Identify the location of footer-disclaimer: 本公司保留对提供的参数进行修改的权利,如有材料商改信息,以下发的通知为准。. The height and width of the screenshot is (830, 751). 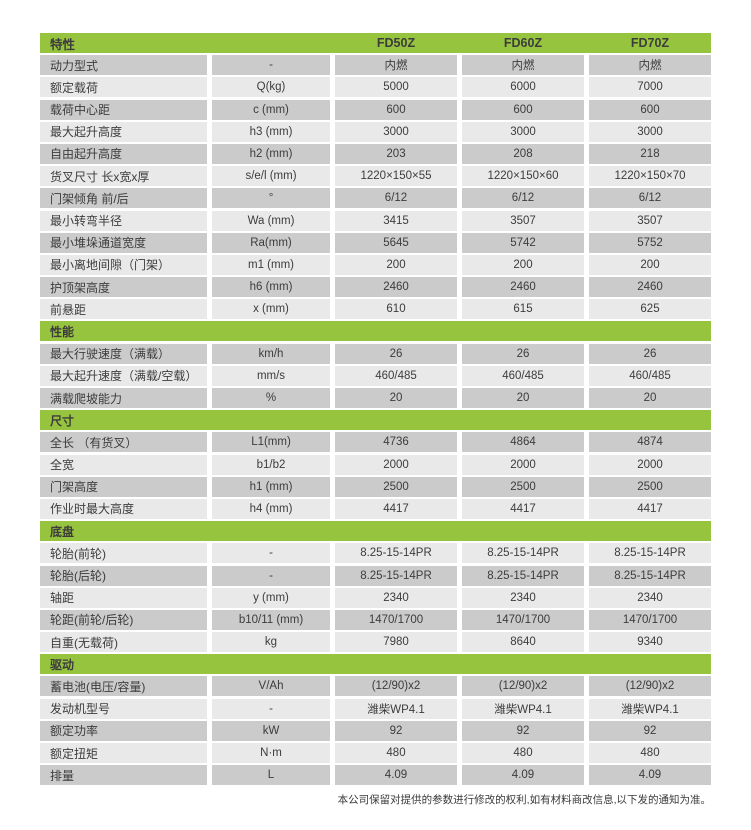
(524, 800).